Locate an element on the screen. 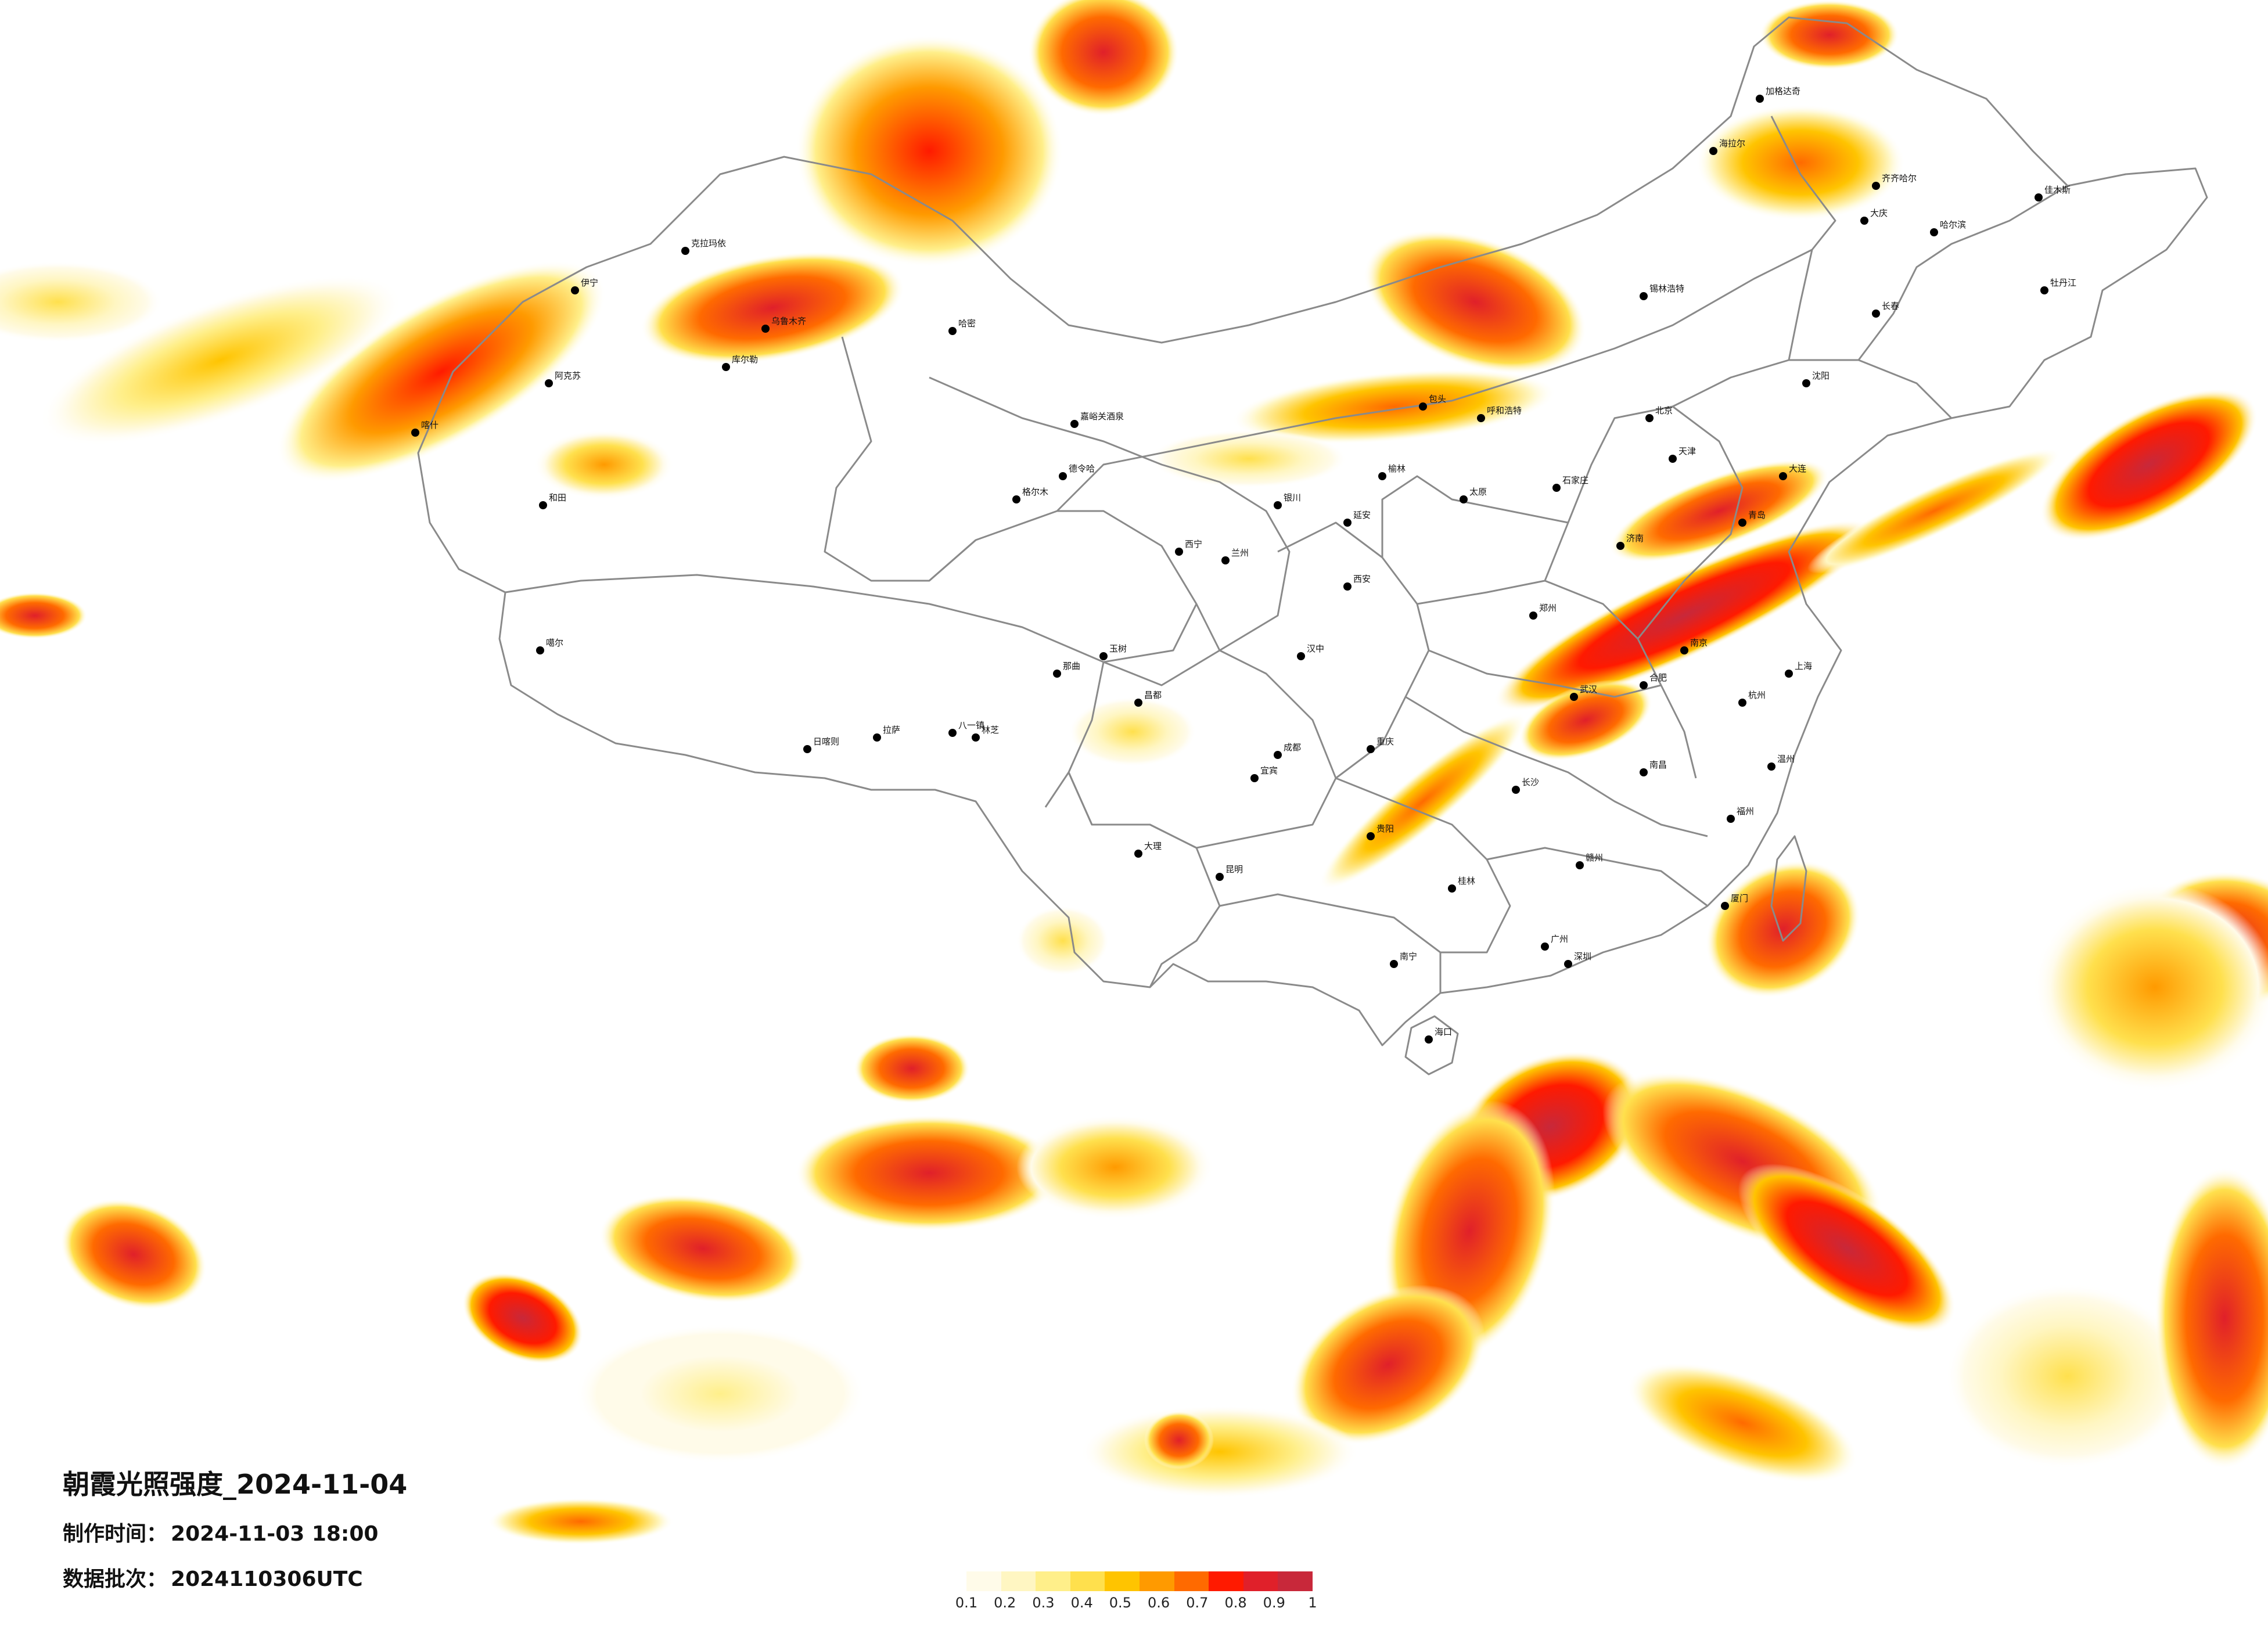  city-label: 厦门 is located at coordinates (1739, 898).